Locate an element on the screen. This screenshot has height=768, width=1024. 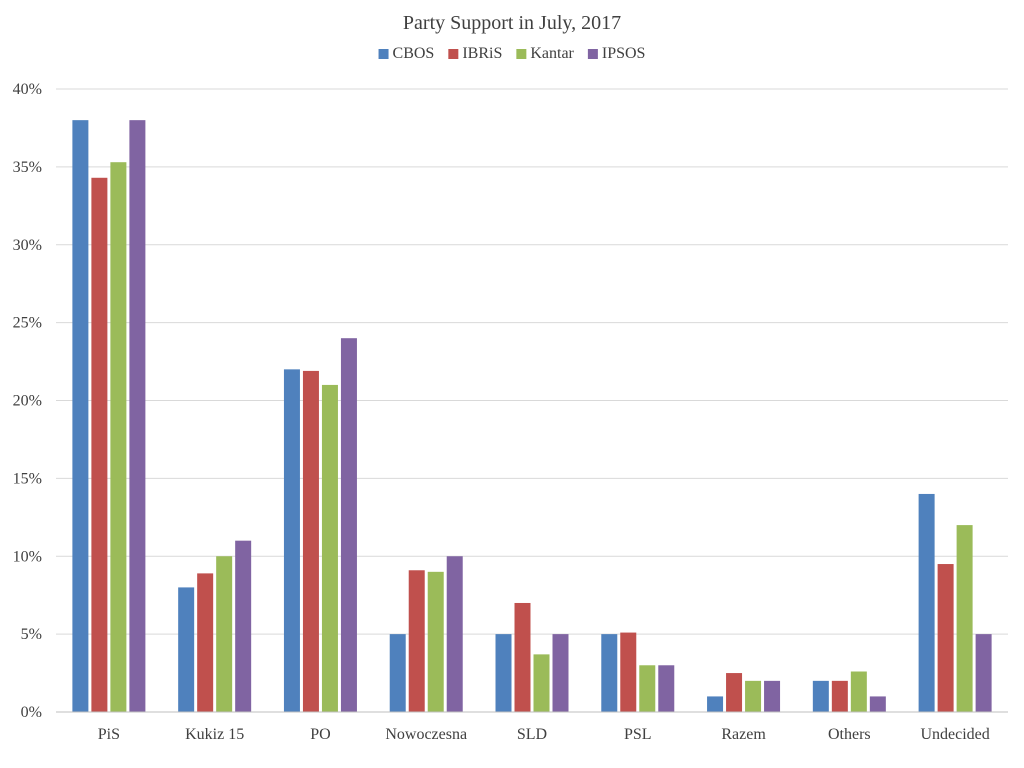
legend-item-kantar: Kantar is located at coordinates (545, 53).